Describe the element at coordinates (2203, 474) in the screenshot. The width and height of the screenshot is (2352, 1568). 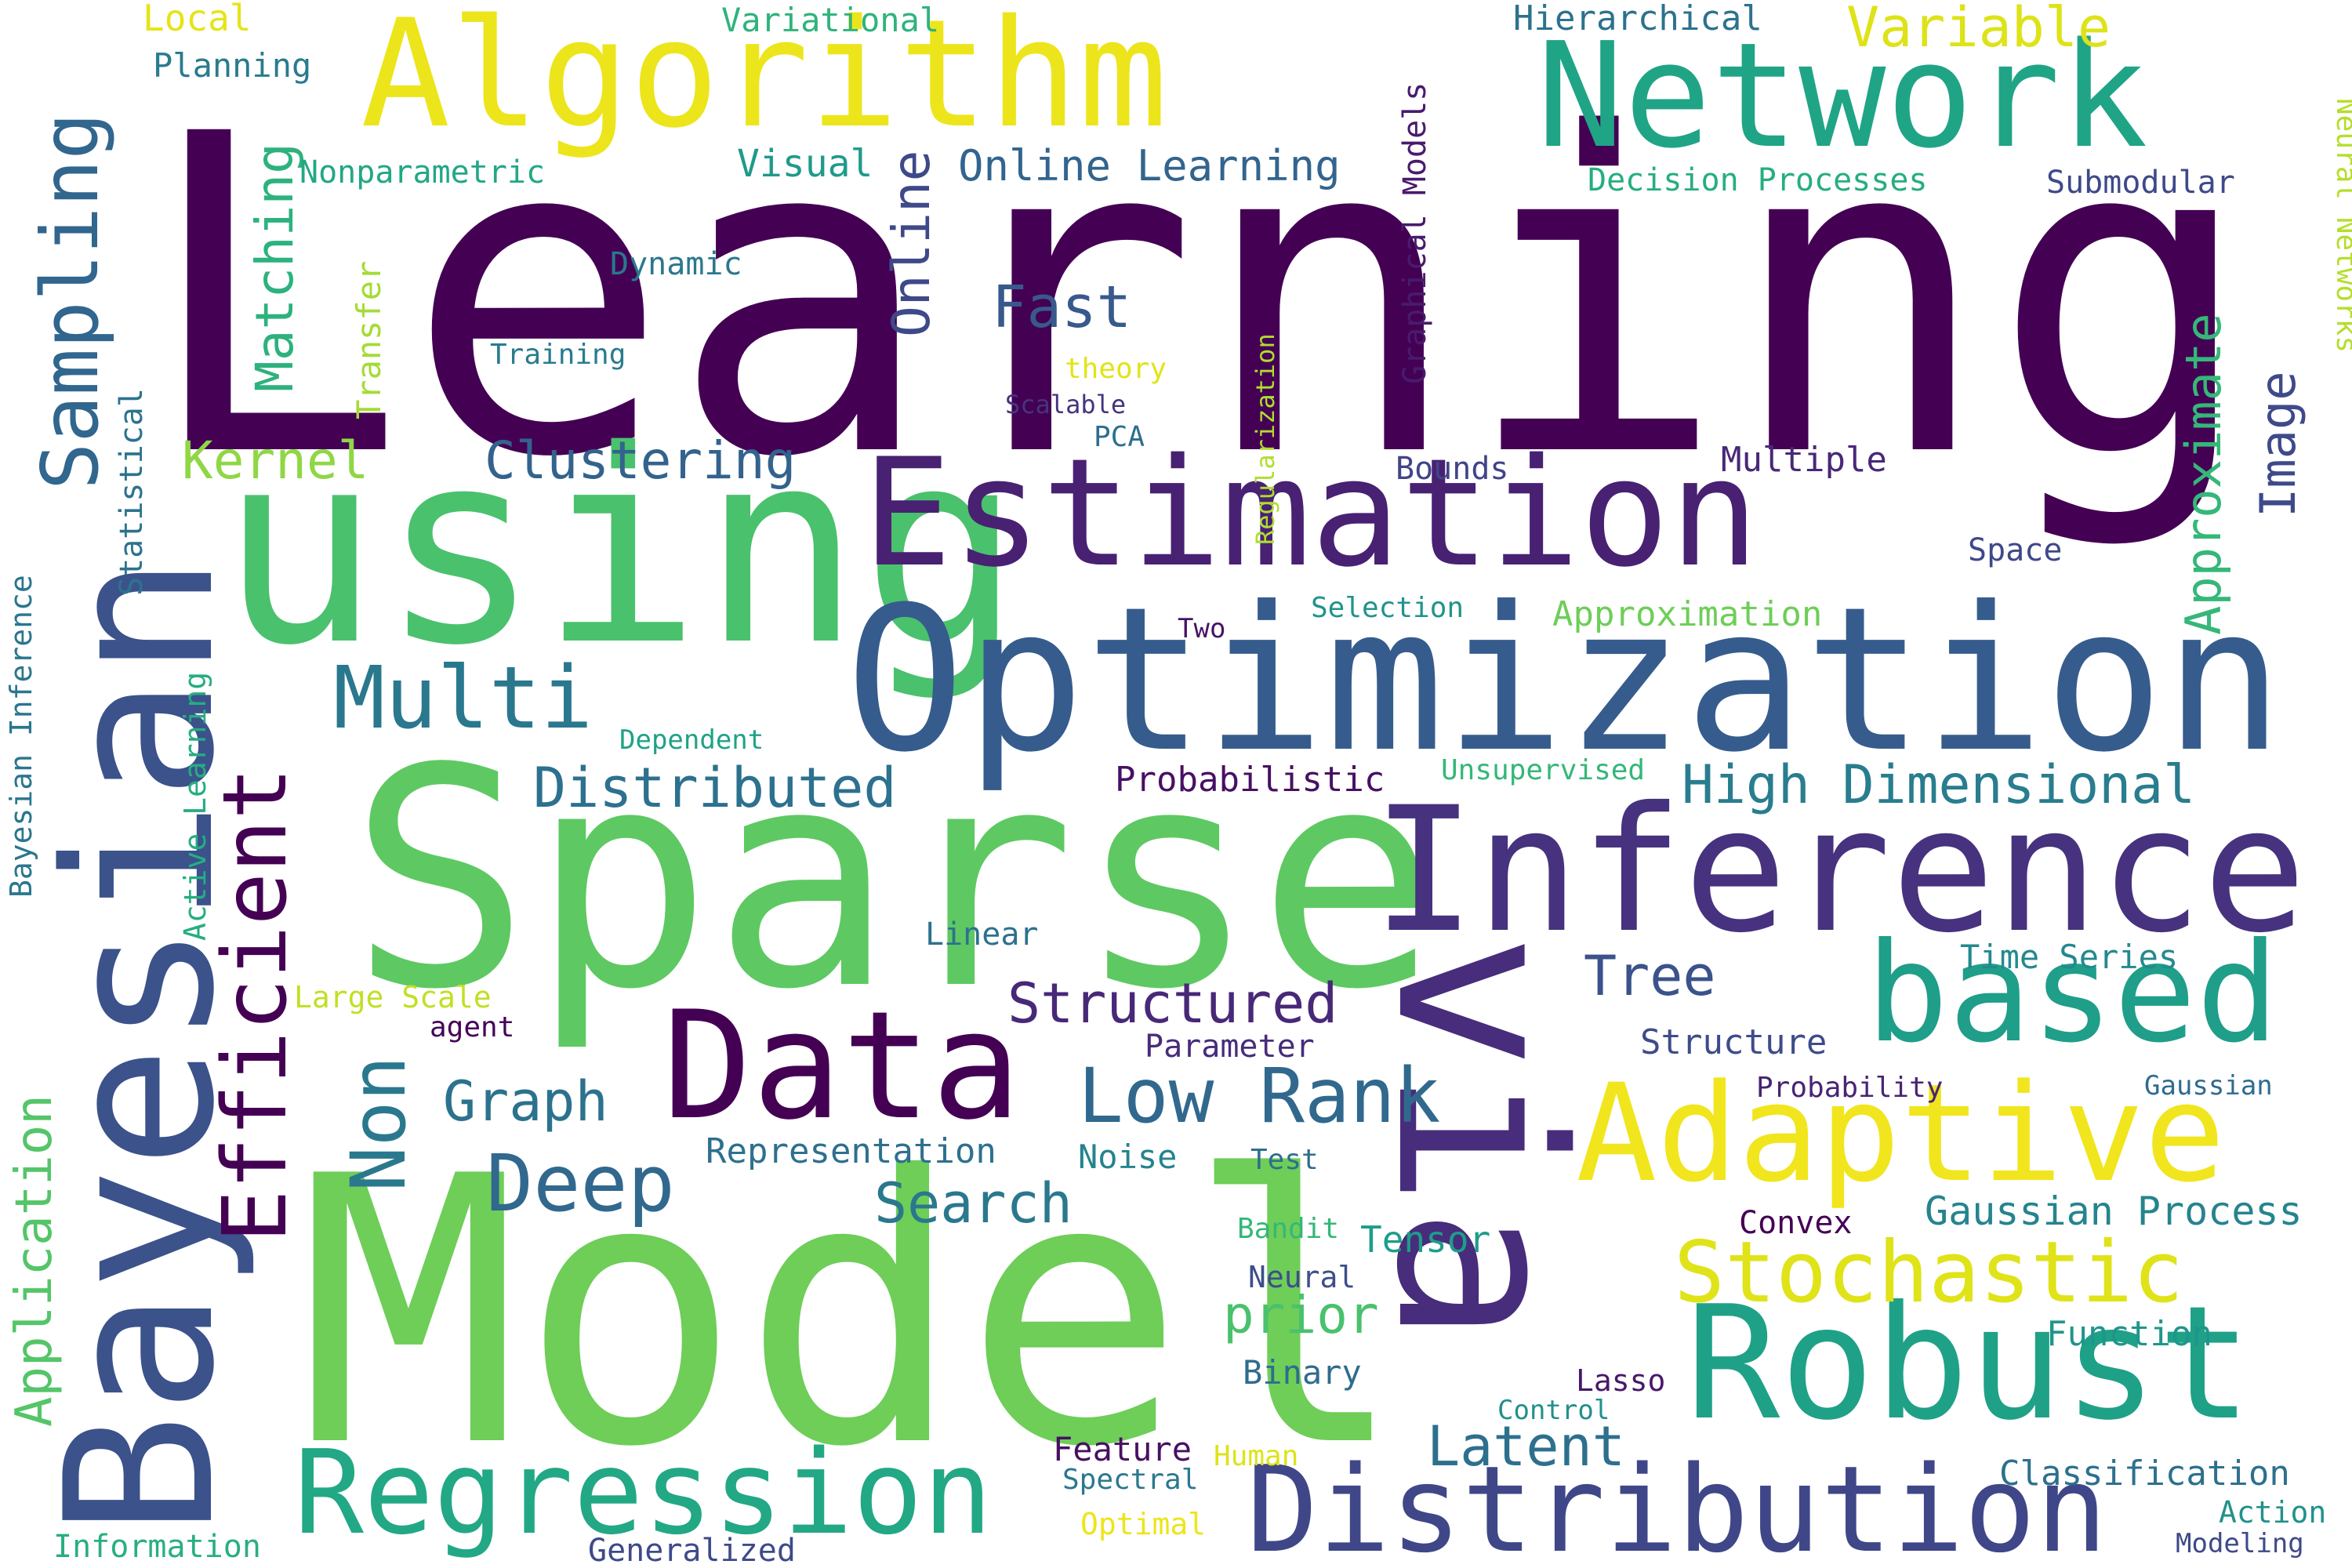
I see `word: Approximate` at that location.